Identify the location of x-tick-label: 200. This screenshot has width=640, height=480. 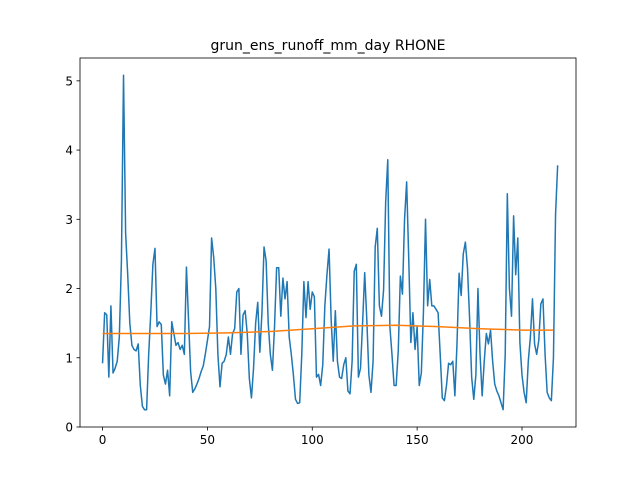
(522, 440).